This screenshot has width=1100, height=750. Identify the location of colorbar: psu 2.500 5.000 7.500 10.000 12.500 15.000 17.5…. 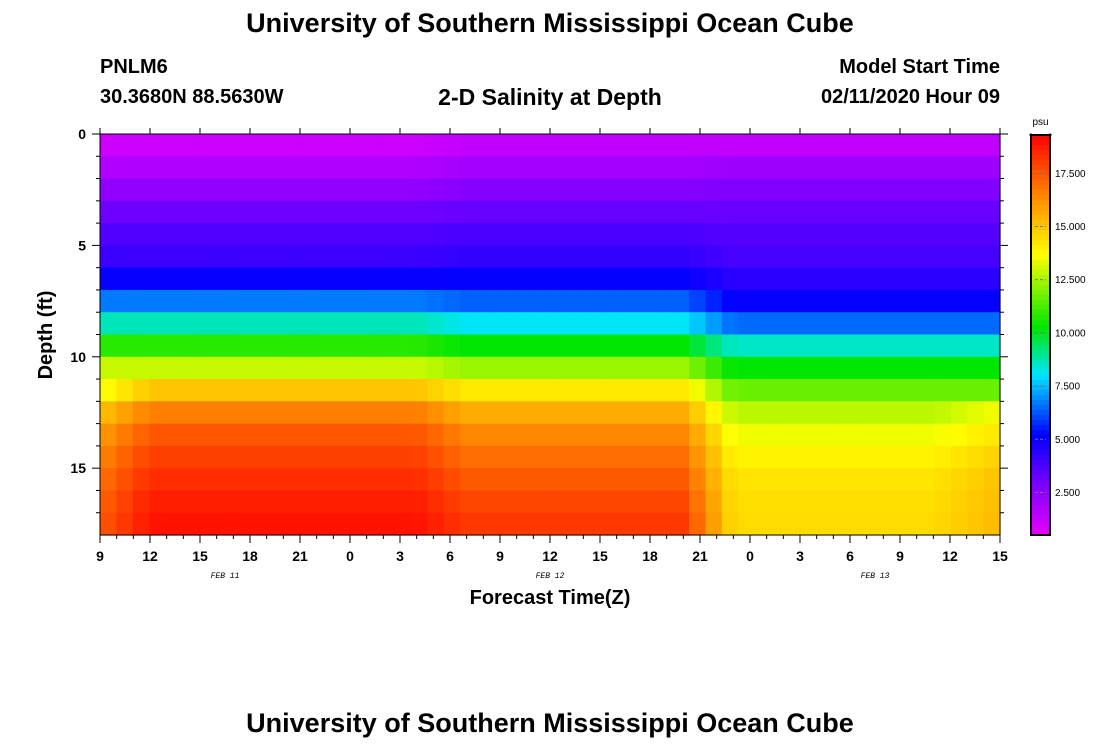
(1057, 326).